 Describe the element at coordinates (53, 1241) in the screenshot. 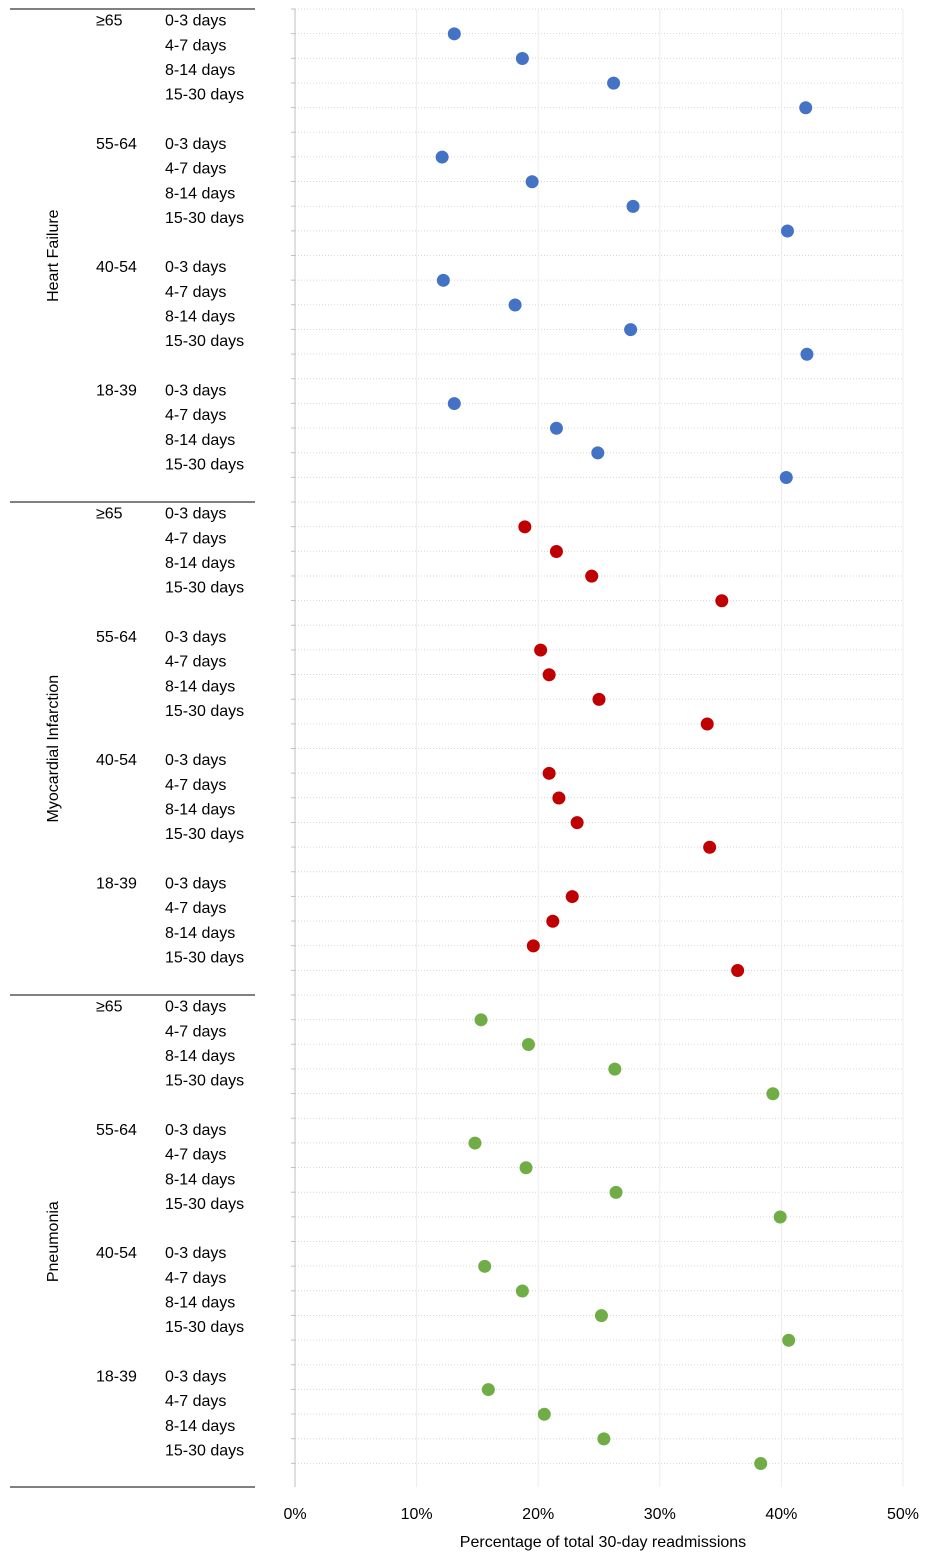

I see `group-title: Pneumonia` at that location.